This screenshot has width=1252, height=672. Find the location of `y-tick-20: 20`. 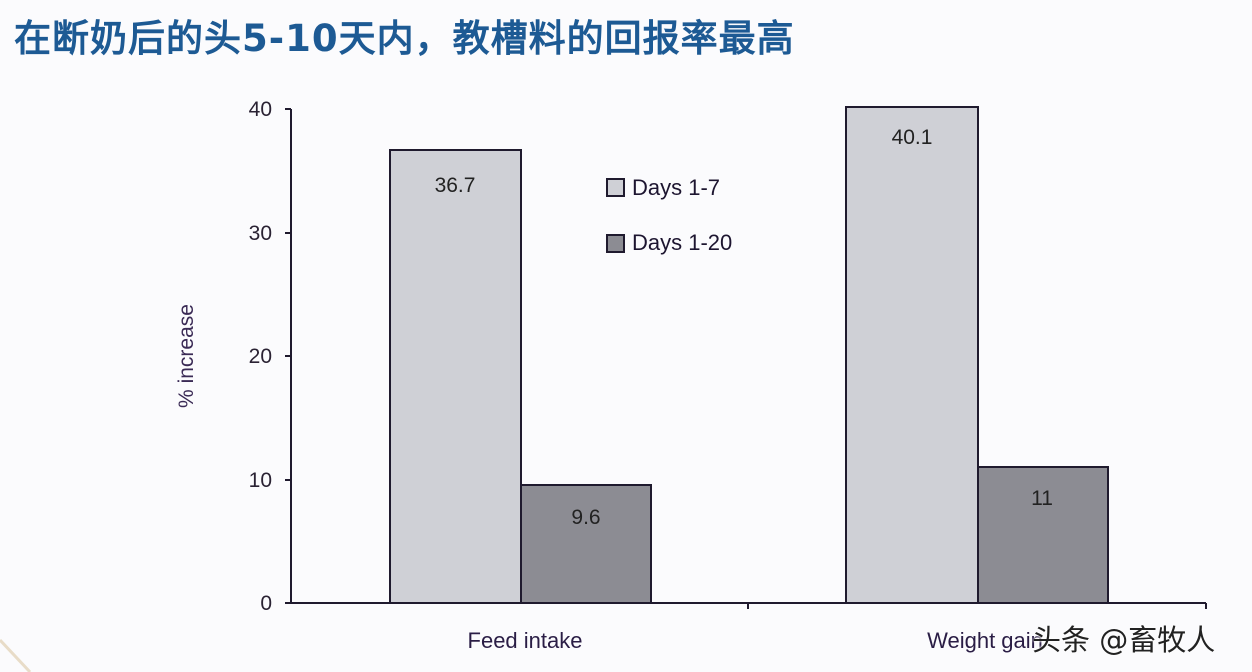

y-tick-20: 20 is located at coordinates (260, 356).